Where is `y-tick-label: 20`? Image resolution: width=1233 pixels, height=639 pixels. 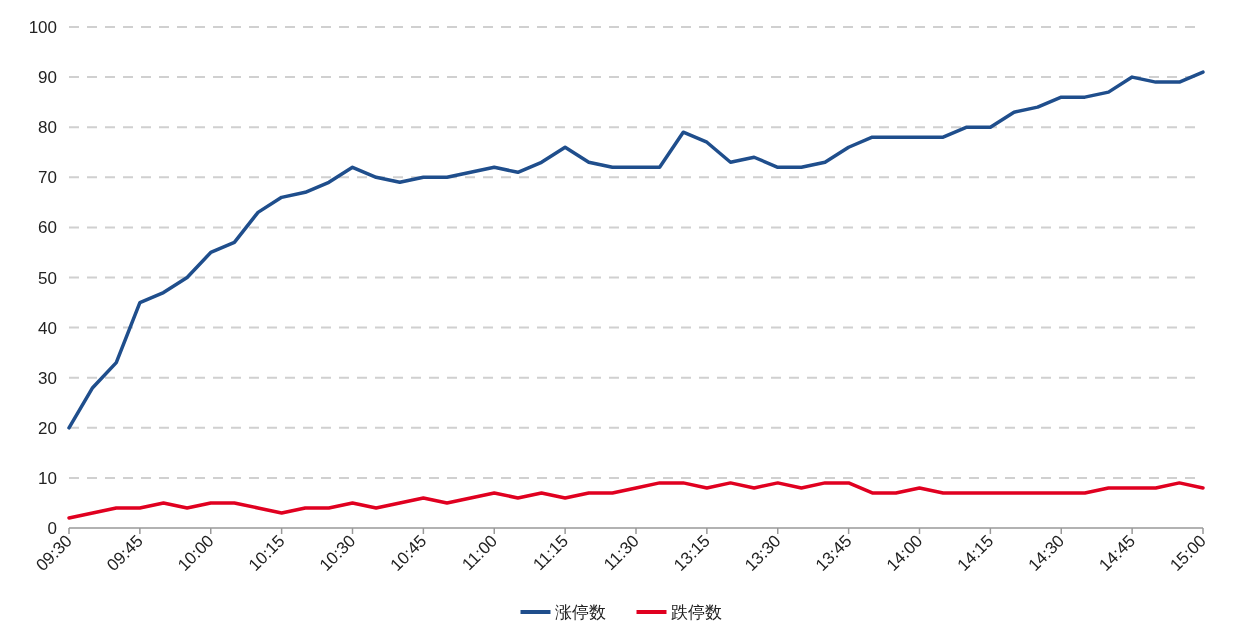 y-tick-label: 20 is located at coordinates (47, 428).